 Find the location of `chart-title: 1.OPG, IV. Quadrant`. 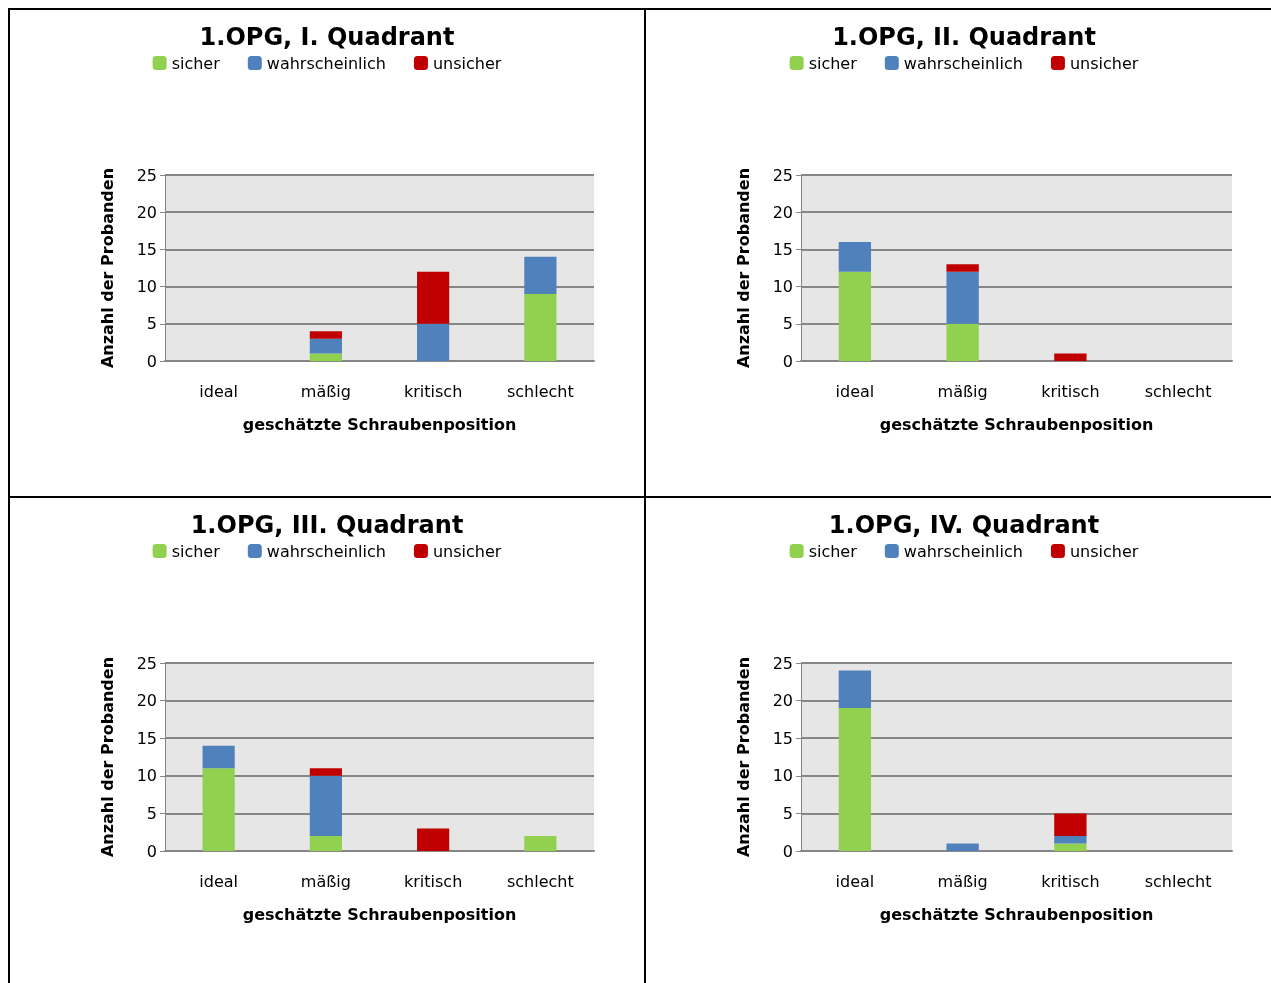

chart-title: 1.OPG, IV. Quadrant is located at coordinates (964, 525).